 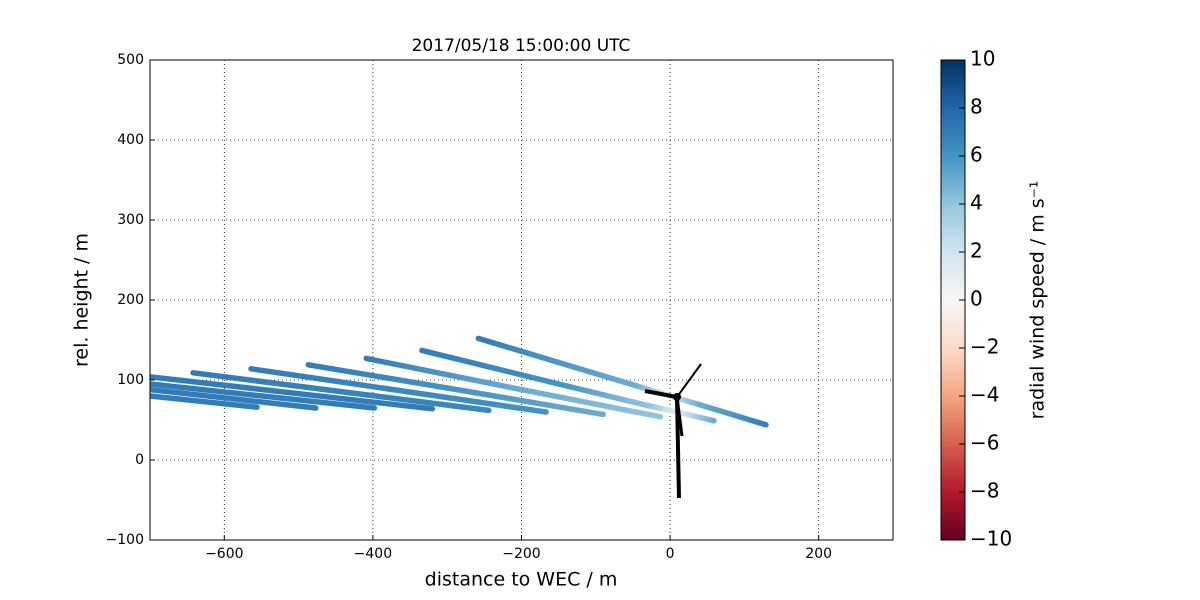 I want to click on y-tick-label: 400, so click(x=130, y=140).